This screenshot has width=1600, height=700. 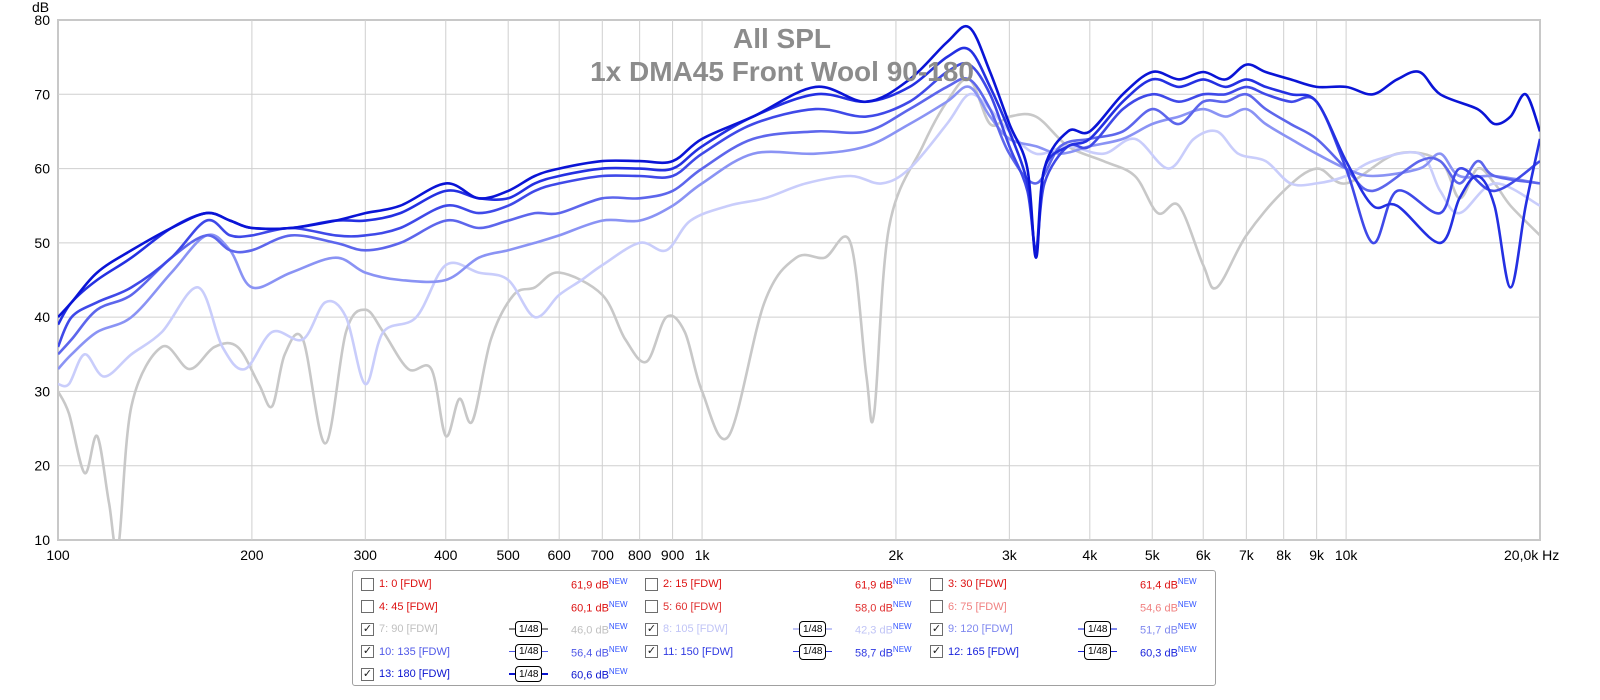 I want to click on legend-value: 61,4 dBNEW, so click(x=1168, y=584).